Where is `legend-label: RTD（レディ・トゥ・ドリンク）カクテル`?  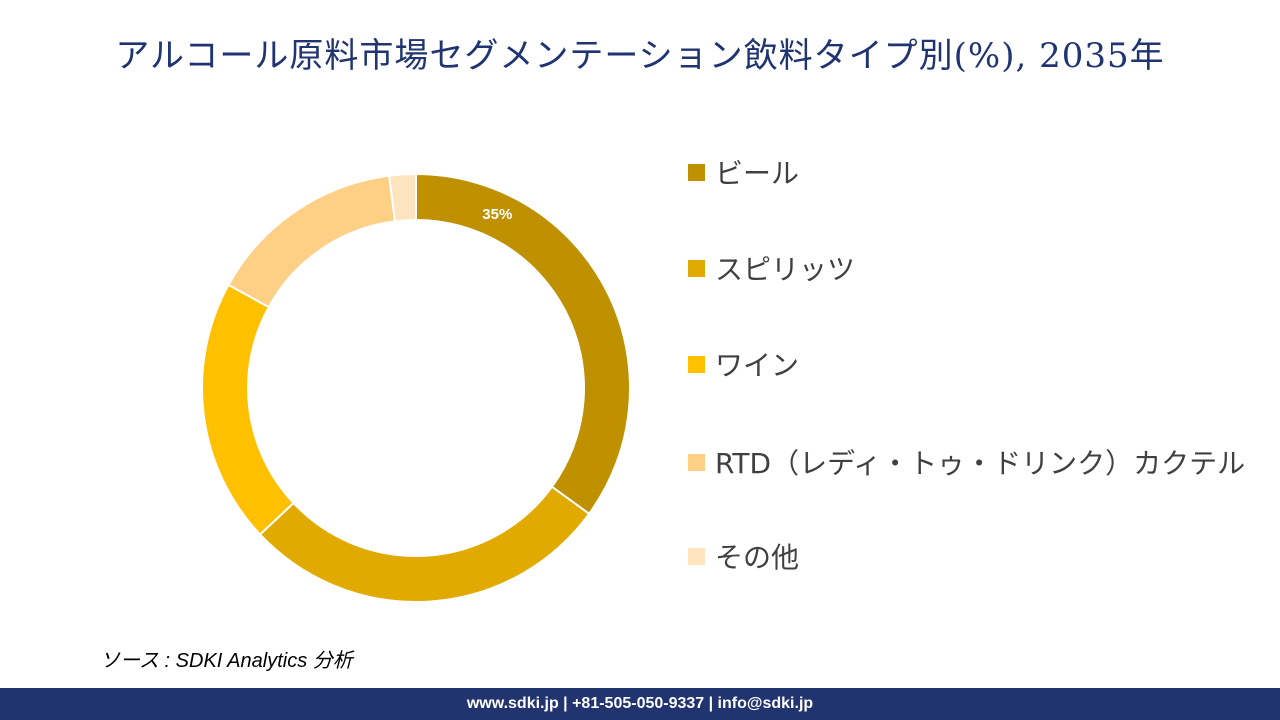
legend-label: RTD（レディ・トゥ・ドリンク）カクテル is located at coordinates (980, 463).